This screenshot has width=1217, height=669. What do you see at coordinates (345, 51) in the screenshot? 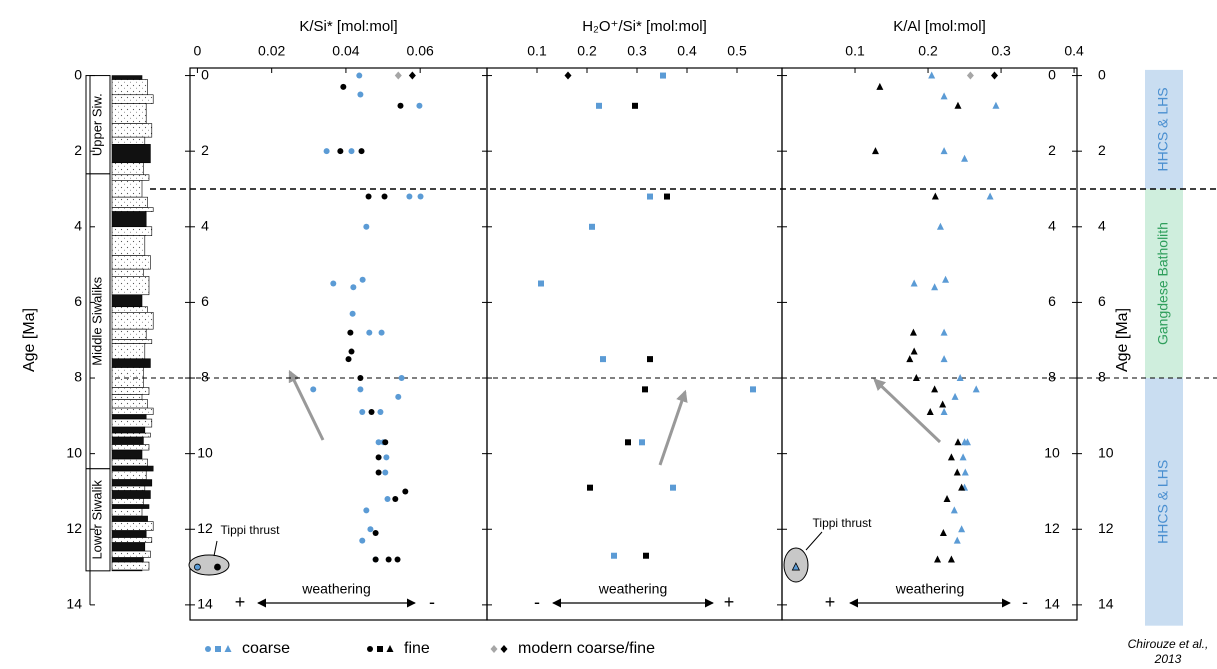
I see `x-tick-label: 0.04` at bounding box center [345, 51].